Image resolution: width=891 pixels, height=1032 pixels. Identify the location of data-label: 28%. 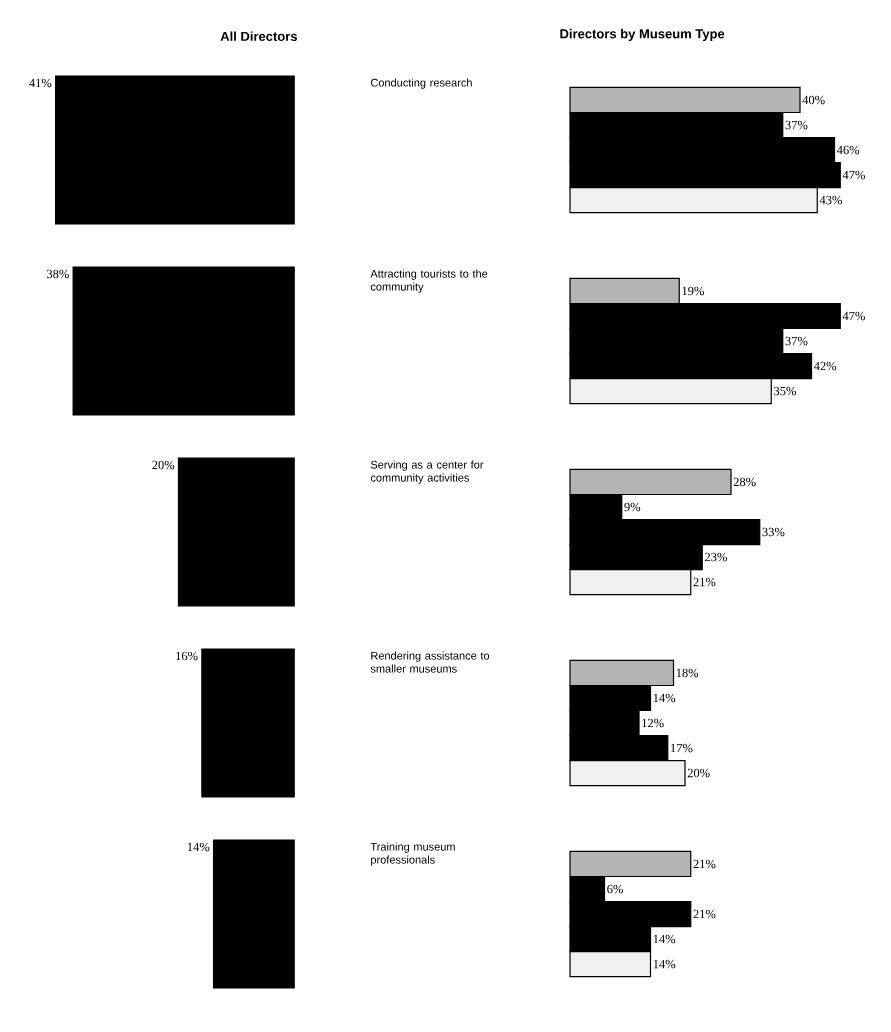
(744, 482).